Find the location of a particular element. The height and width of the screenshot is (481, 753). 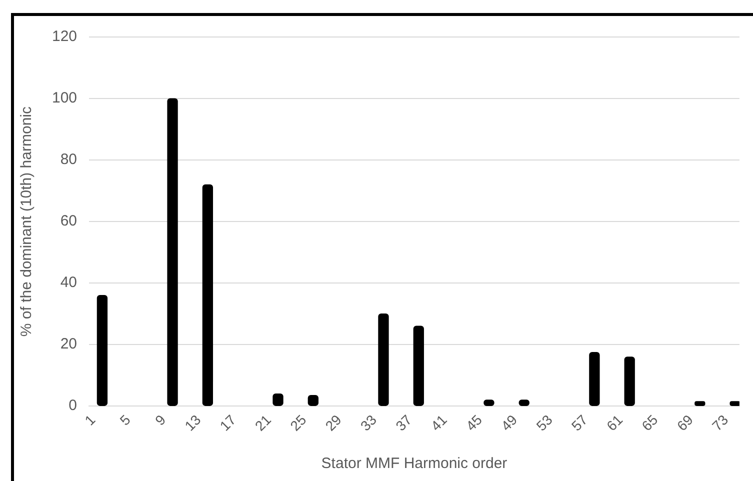

x-tick-label: 57 is located at coordinates (579, 422).